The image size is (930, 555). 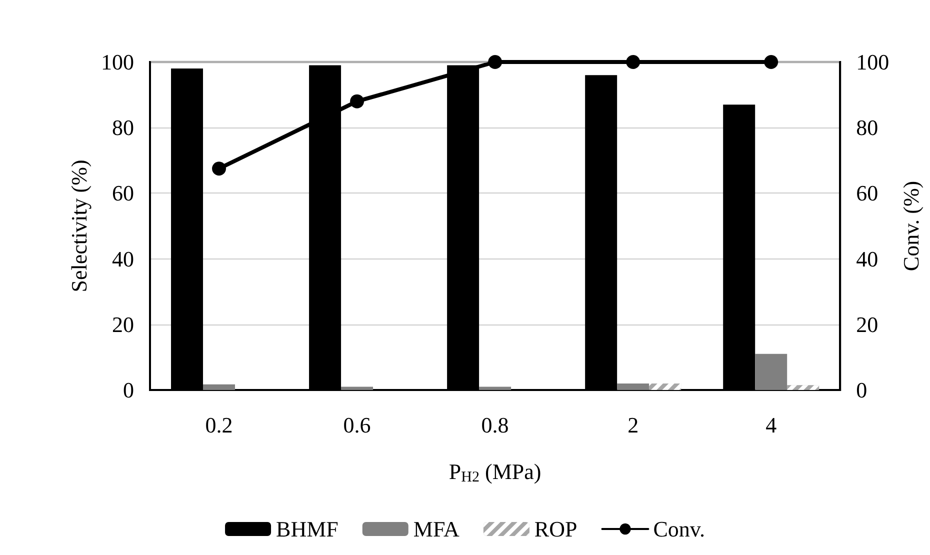 What do you see at coordinates (436, 529) in the screenshot?
I see `legend-label: MFA` at bounding box center [436, 529].